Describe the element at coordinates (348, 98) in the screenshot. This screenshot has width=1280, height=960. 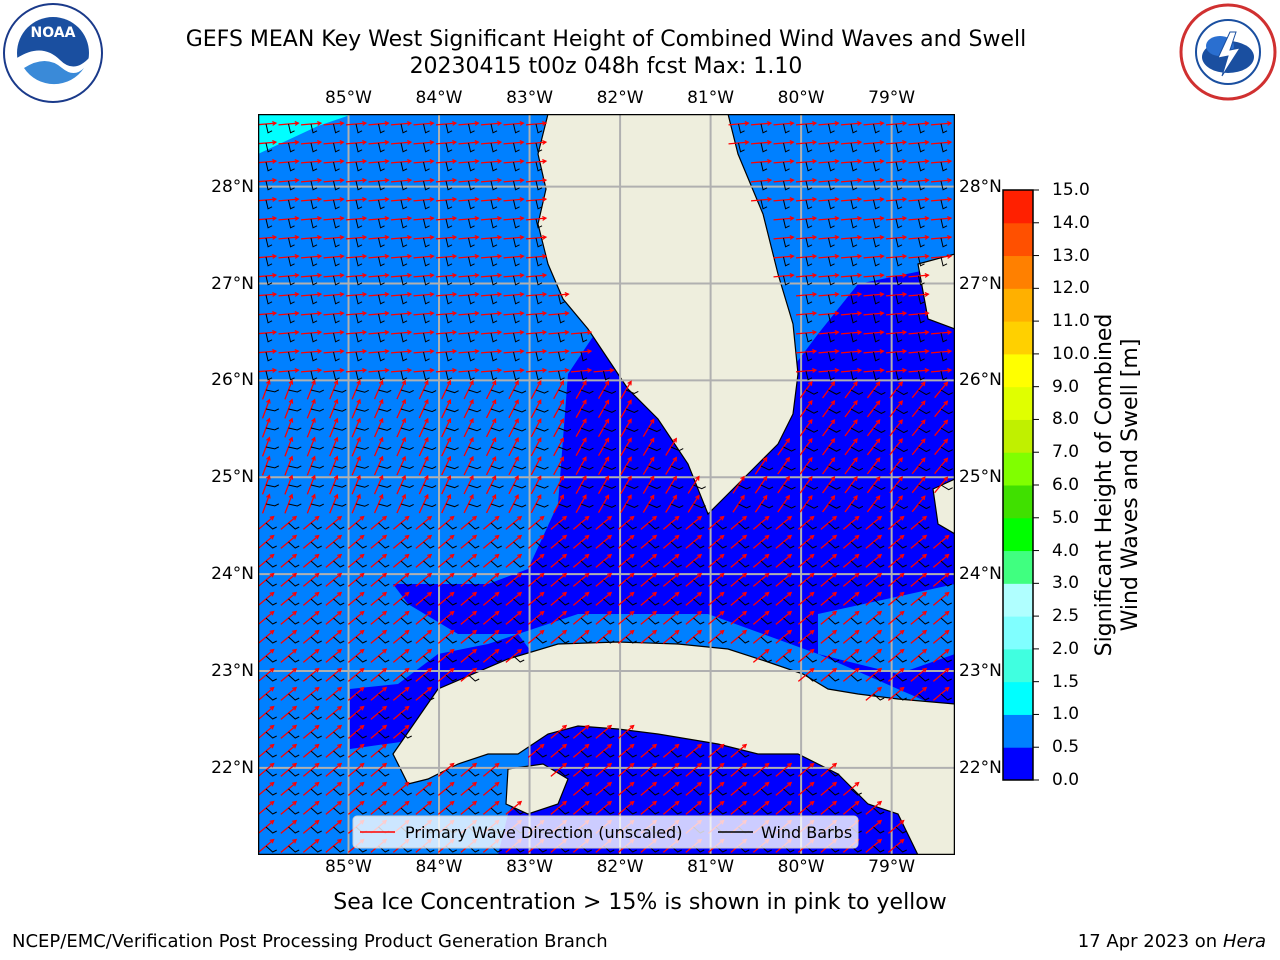
I see `lon-label: 85°W` at that location.